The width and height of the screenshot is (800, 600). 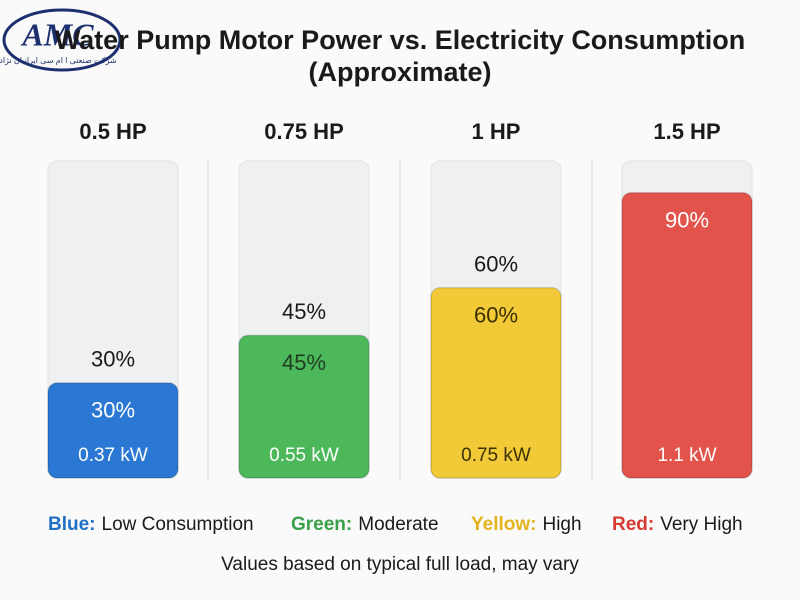 What do you see at coordinates (496, 131) in the screenshot?
I see `category-label: 1 HP` at bounding box center [496, 131].